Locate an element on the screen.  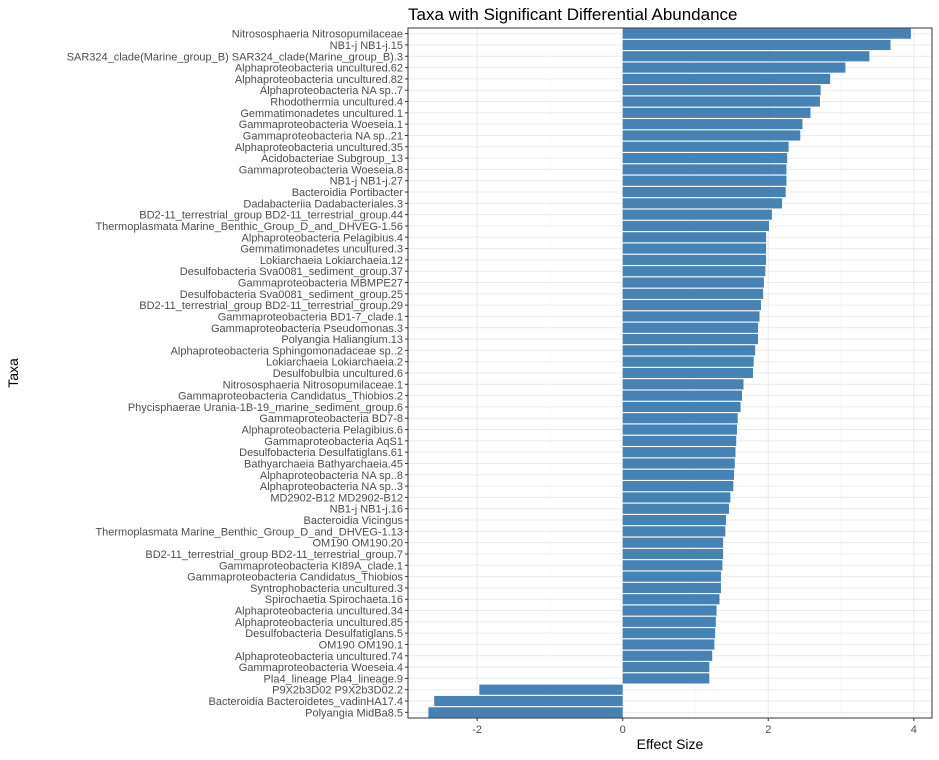
y-tick-label: NB1-j NB1-j.16 is located at coordinates (366, 510).